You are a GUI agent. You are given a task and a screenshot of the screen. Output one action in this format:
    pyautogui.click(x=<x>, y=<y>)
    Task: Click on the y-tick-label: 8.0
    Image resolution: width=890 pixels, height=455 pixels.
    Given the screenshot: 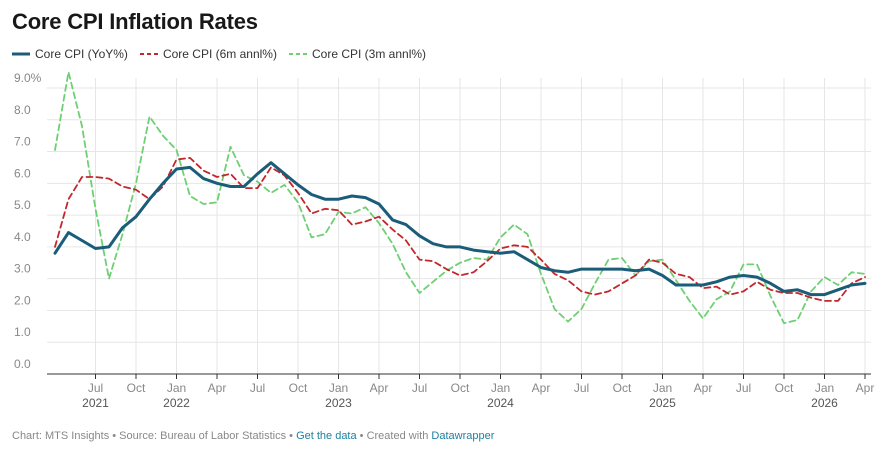 What is the action you would take?
    pyautogui.click(x=22, y=110)
    